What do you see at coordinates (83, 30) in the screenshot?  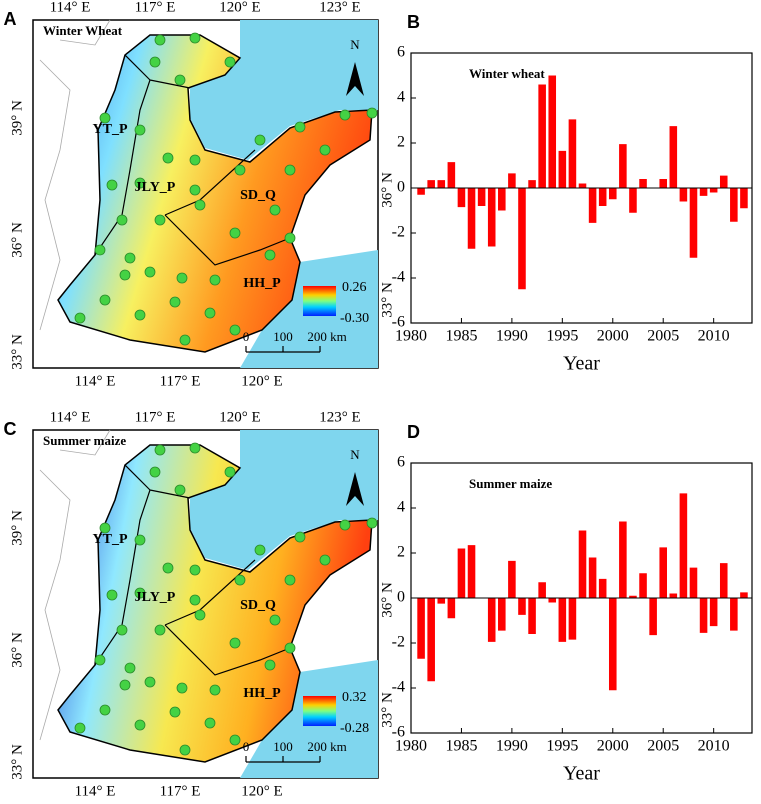 I see `map-title: Winter Wheat` at bounding box center [83, 30].